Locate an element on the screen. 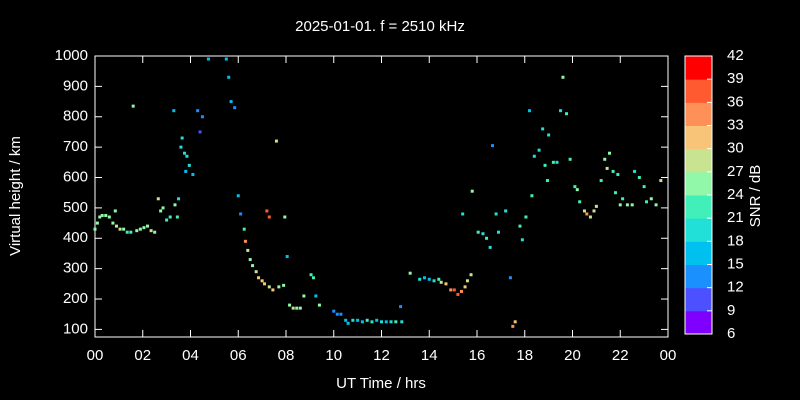 This screenshot has width=800, height=400. colorbar-tick-label: 27 is located at coordinates (735, 171).